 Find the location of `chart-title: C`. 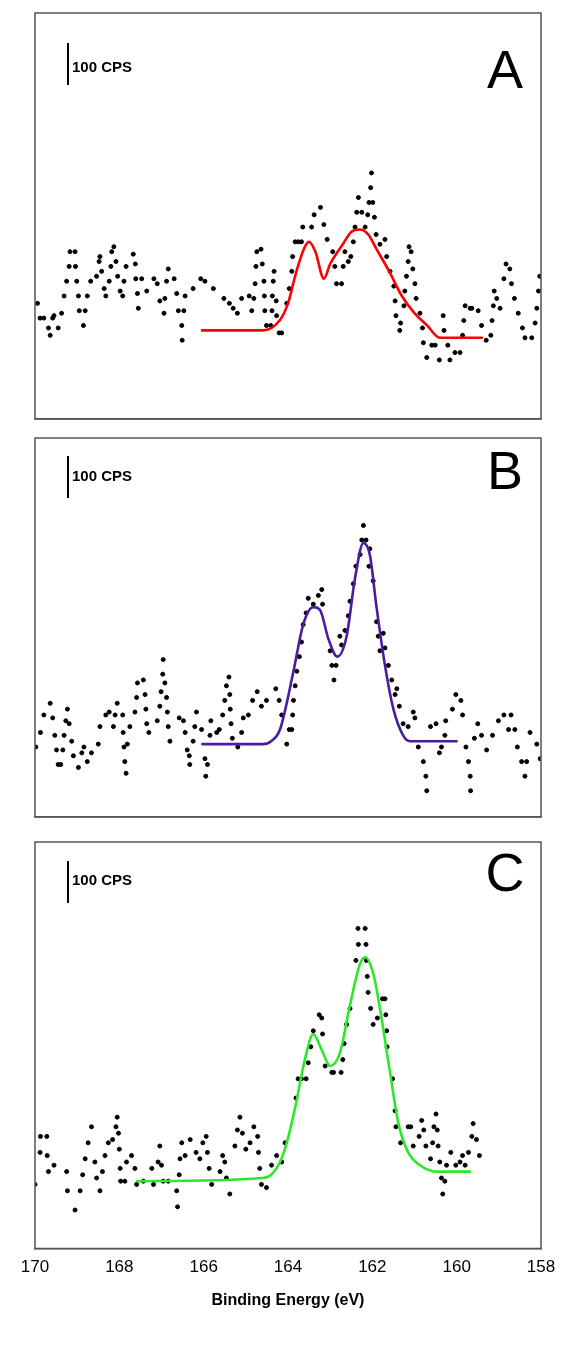

chart-title: C is located at coordinates (505, 871).